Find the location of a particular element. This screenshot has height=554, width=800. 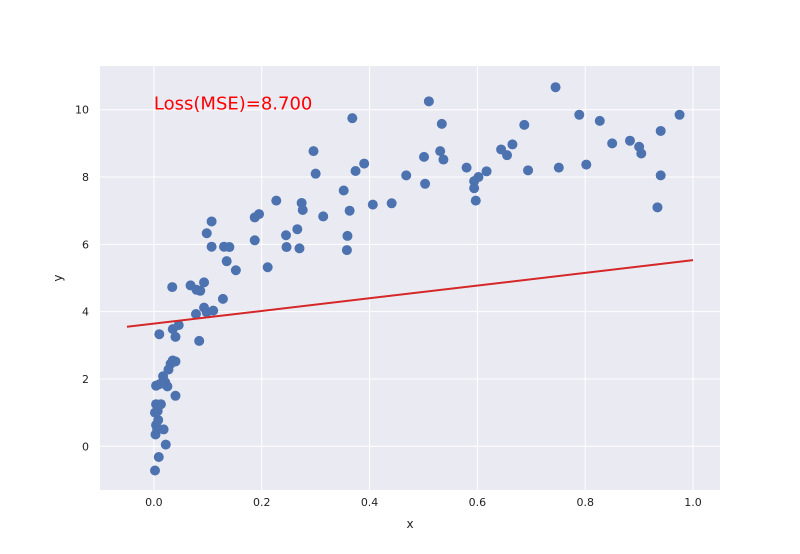

y-axis-label: y is located at coordinates (58, 277).